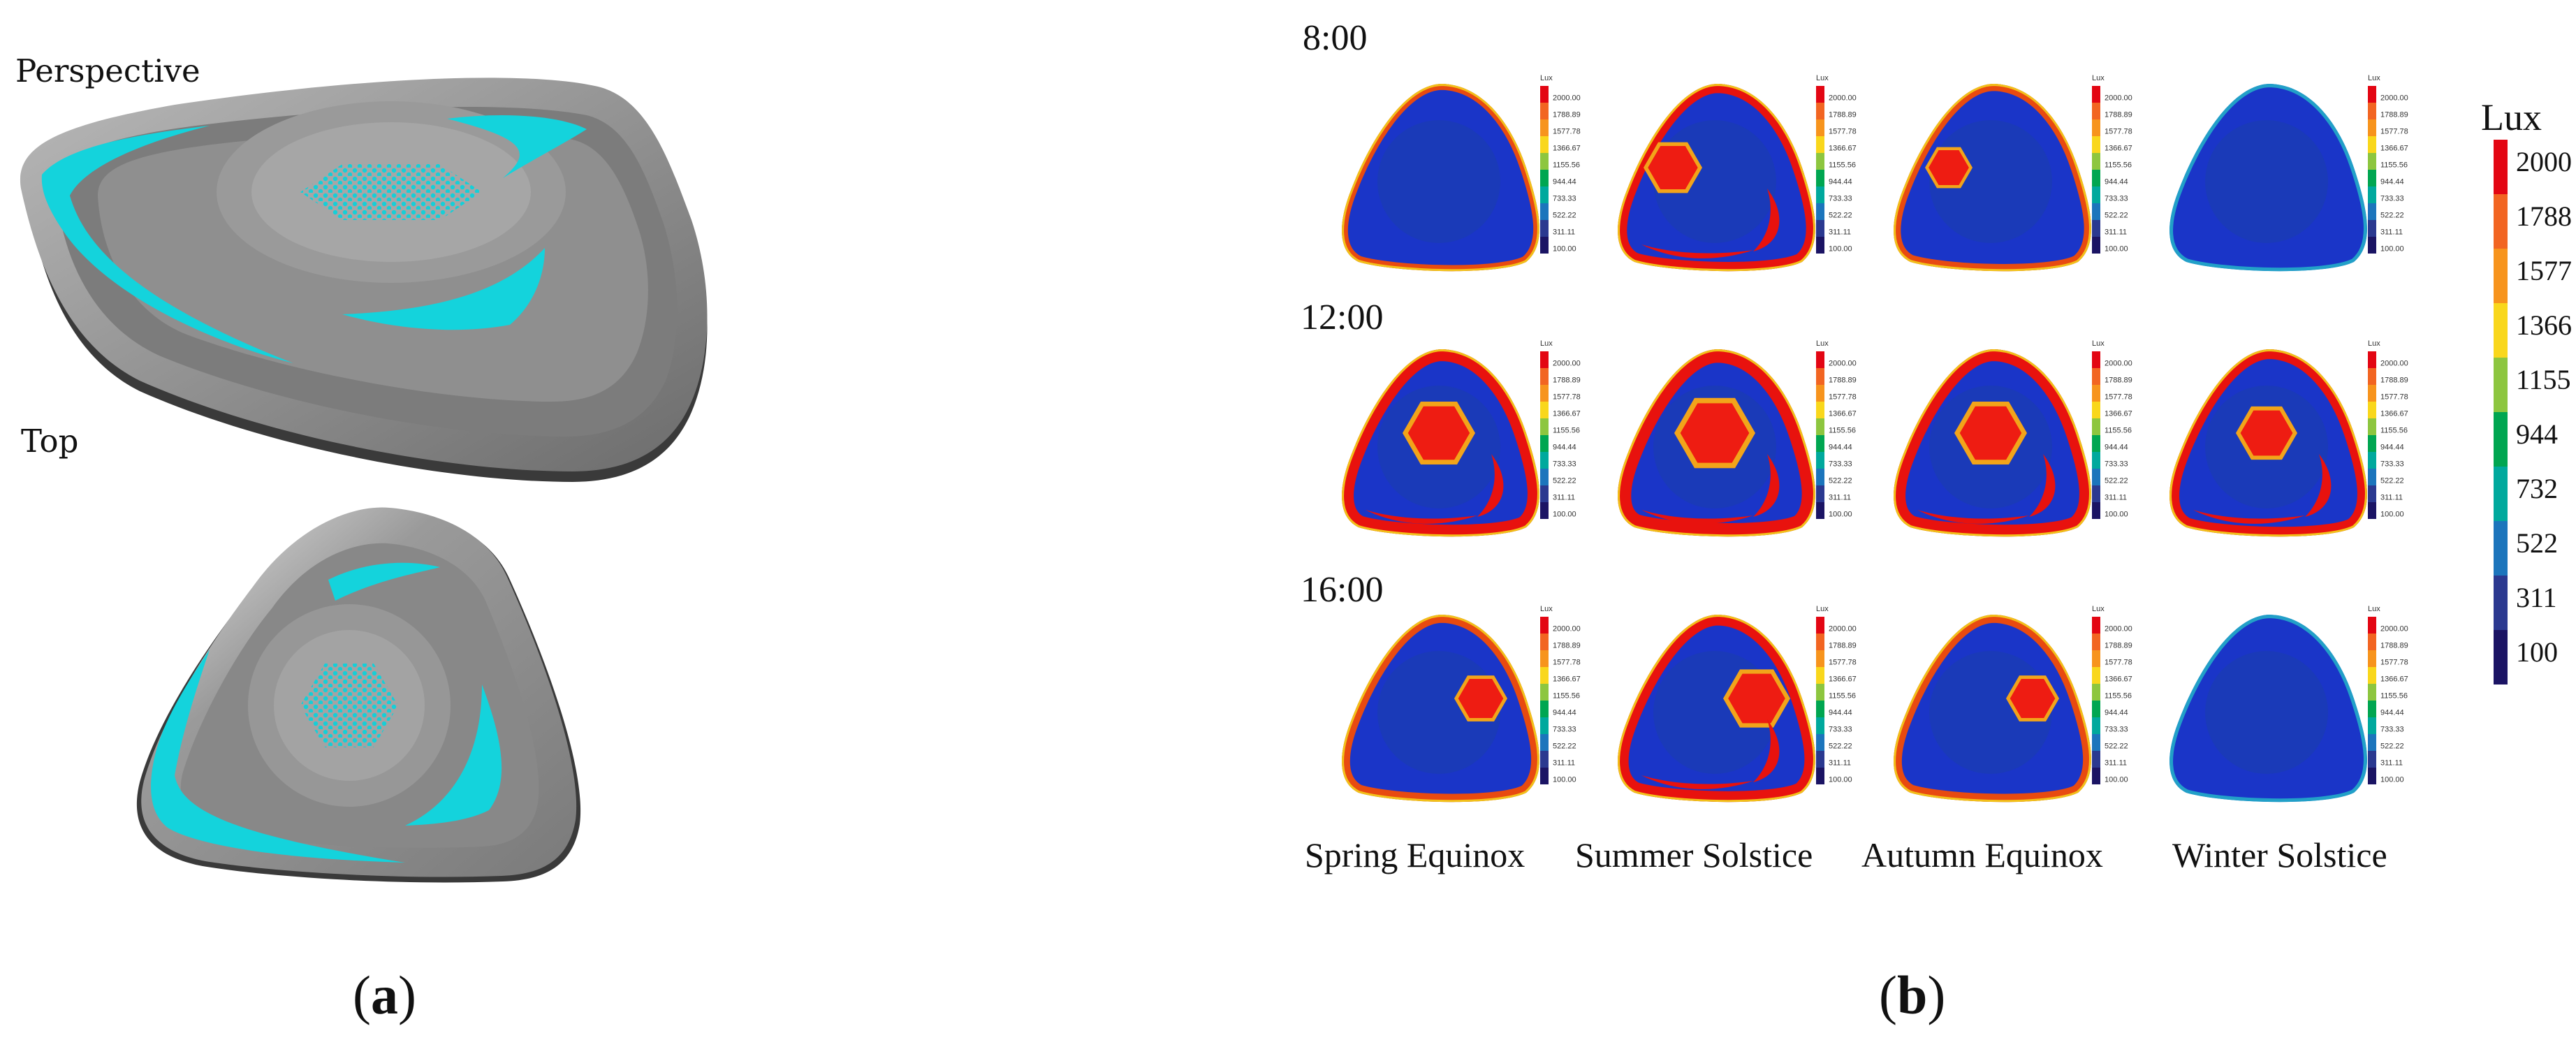  What do you see at coordinates (2544, 270) in the screenshot?
I see `main-legend-tick: 1577` at bounding box center [2544, 270].